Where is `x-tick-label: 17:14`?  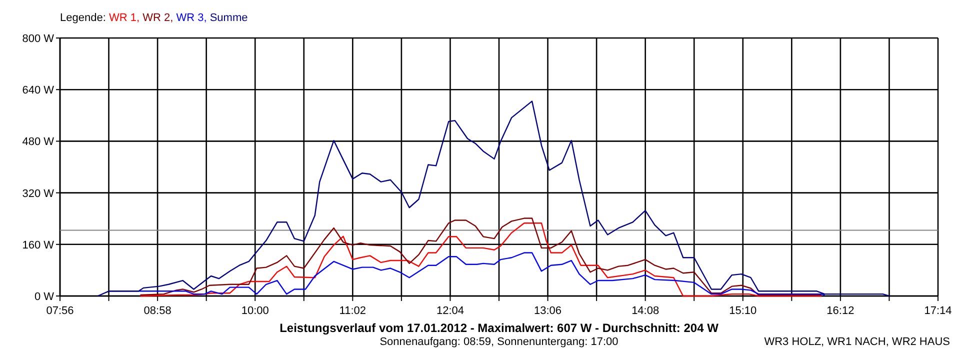
x-tick-label: 17:14 is located at coordinates (938, 311).